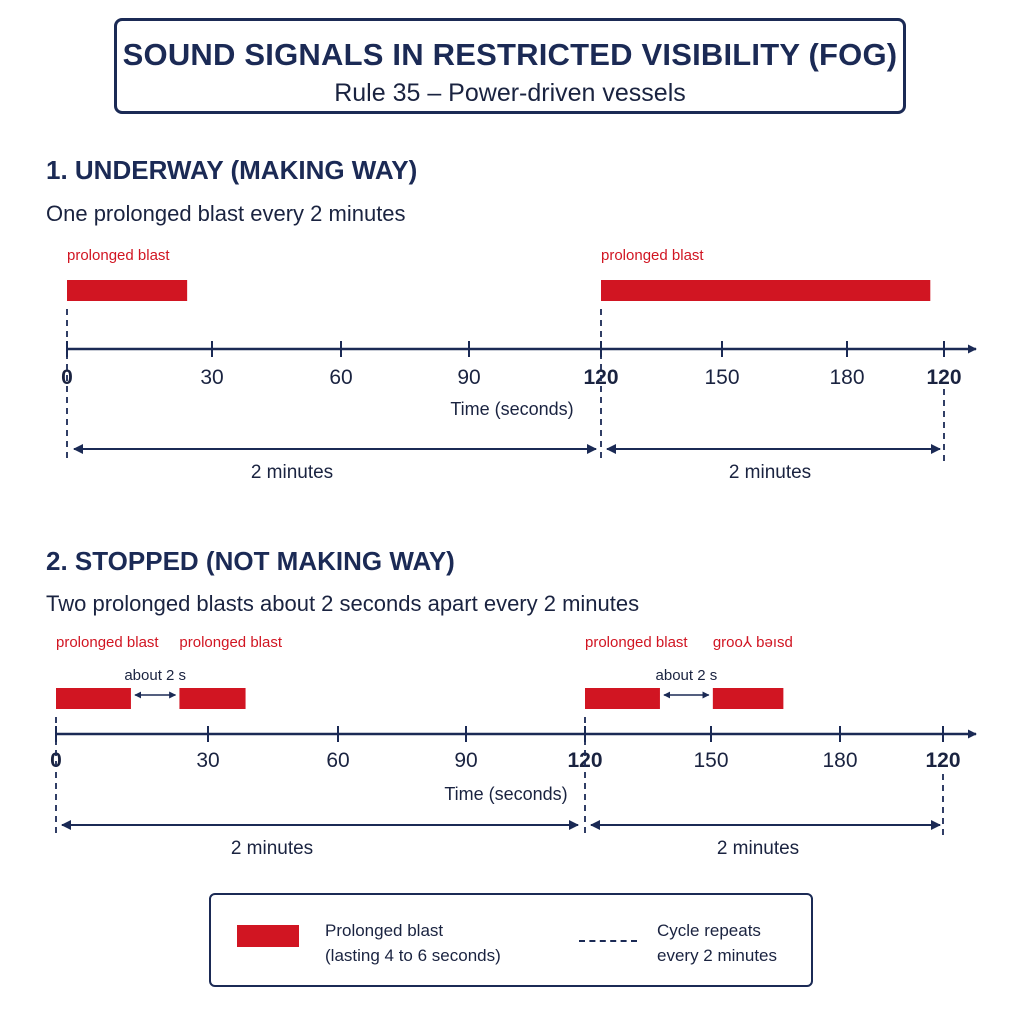 The height and width of the screenshot is (1024, 1024). What do you see at coordinates (226, 213) in the screenshot?
I see `section-1-description: One prolonged blast every 2 minutes` at bounding box center [226, 213].